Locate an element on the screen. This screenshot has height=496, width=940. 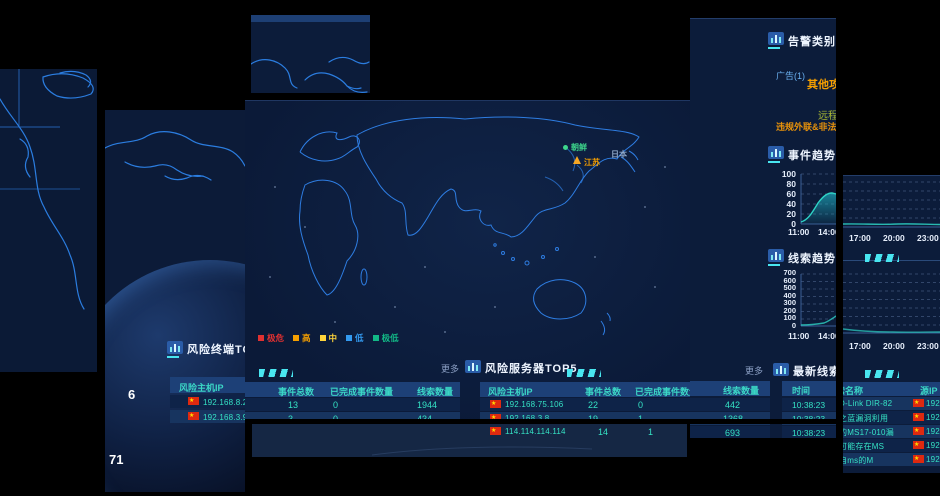
y-tick: 80 is located at coordinates (791, 184).